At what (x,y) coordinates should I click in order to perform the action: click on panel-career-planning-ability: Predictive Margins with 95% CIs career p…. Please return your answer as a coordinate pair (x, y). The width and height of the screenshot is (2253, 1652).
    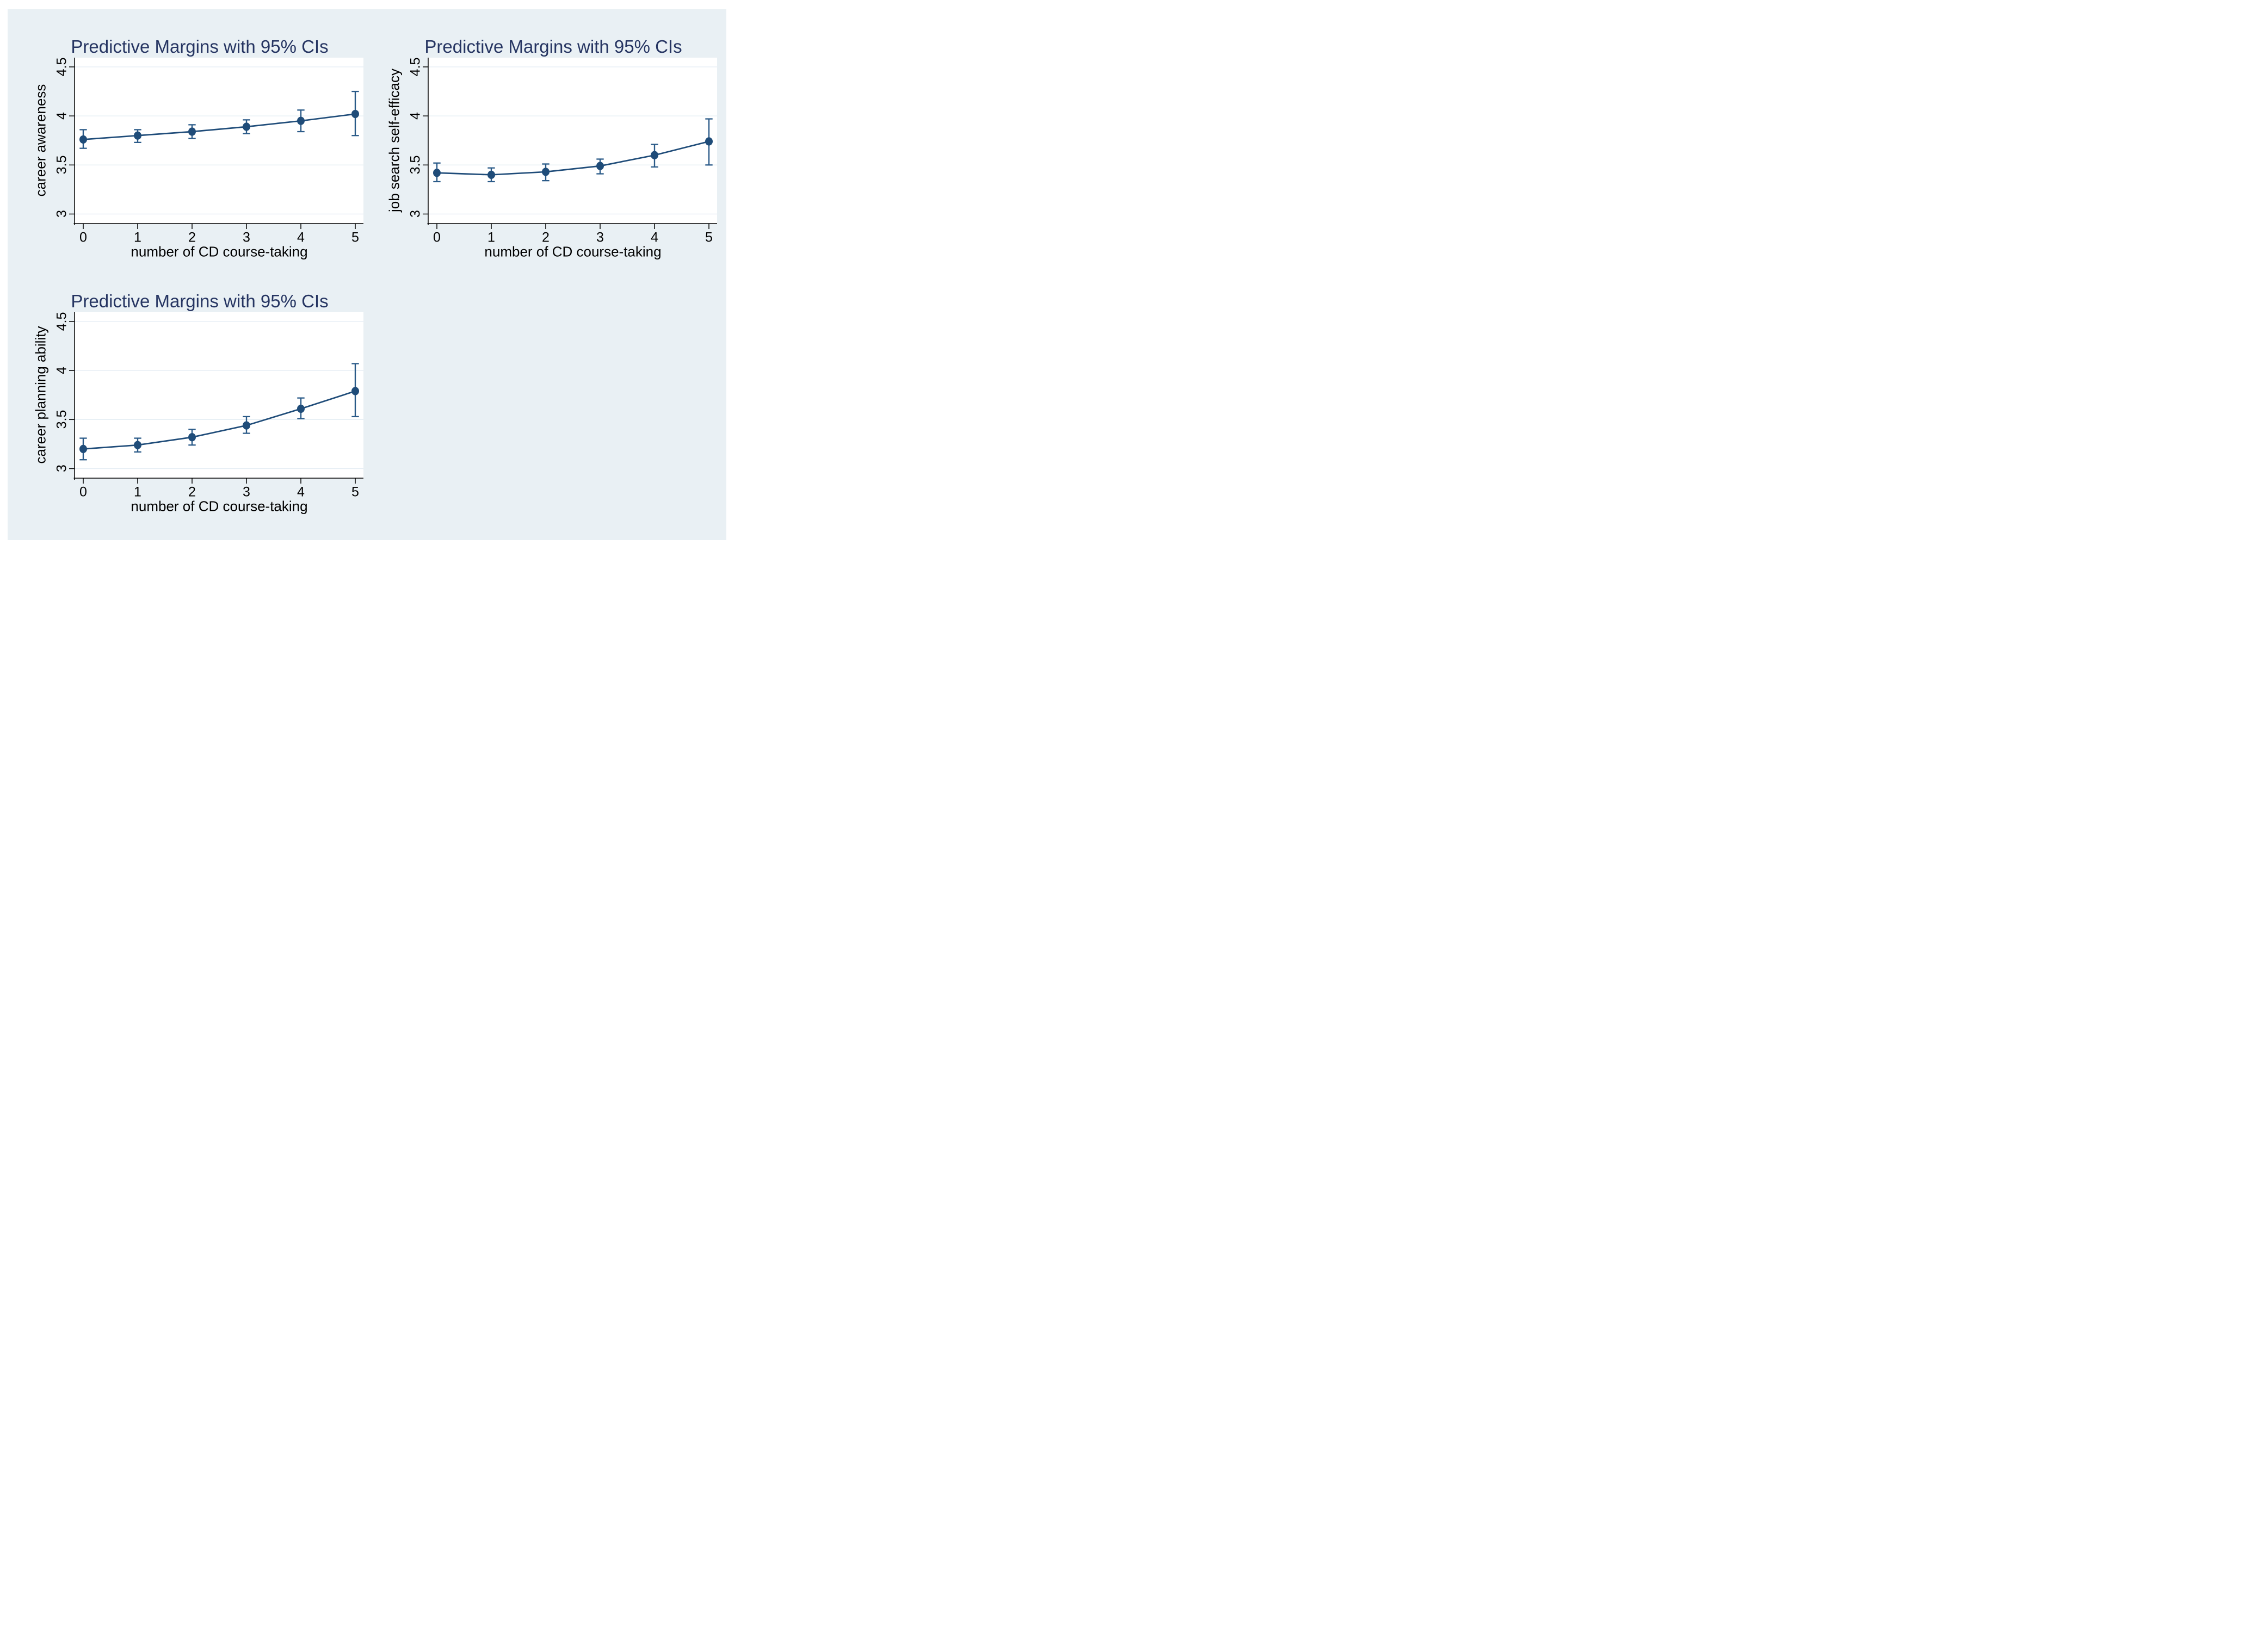
    Looking at the image, I should click on (199, 403).